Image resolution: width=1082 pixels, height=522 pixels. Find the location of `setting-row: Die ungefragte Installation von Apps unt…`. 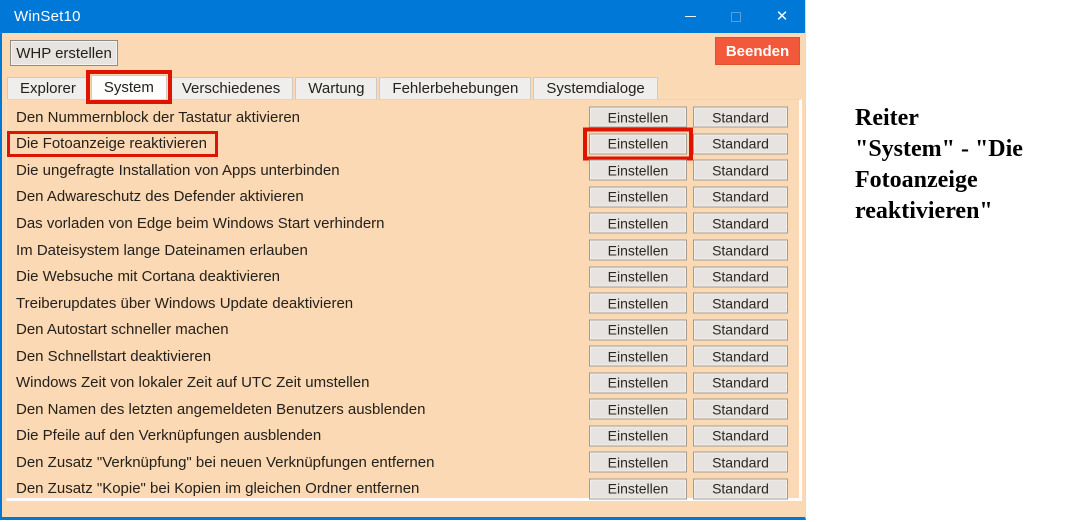

setting-row: Die ungefragte Installation von Apps unt… is located at coordinates (403, 170).